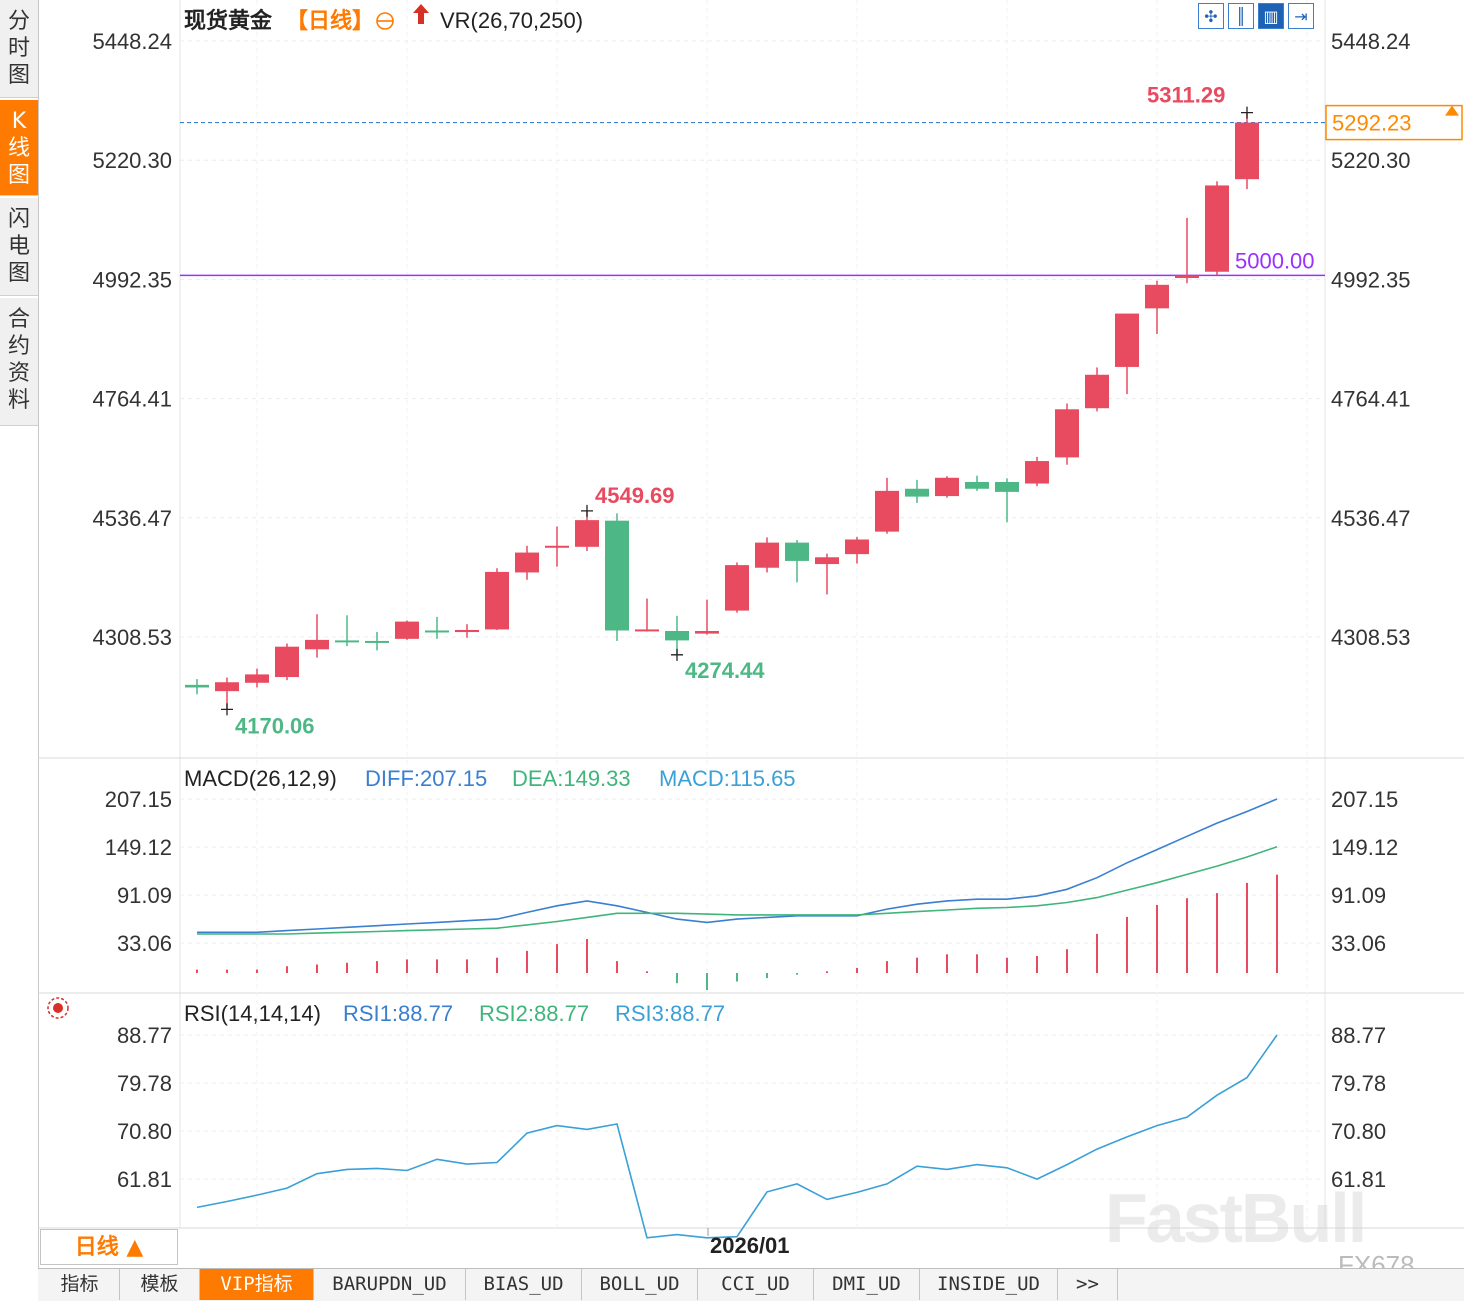 The height and width of the screenshot is (1301, 1464). I want to click on y-tick-label-right: 5220.30, so click(1371, 160).